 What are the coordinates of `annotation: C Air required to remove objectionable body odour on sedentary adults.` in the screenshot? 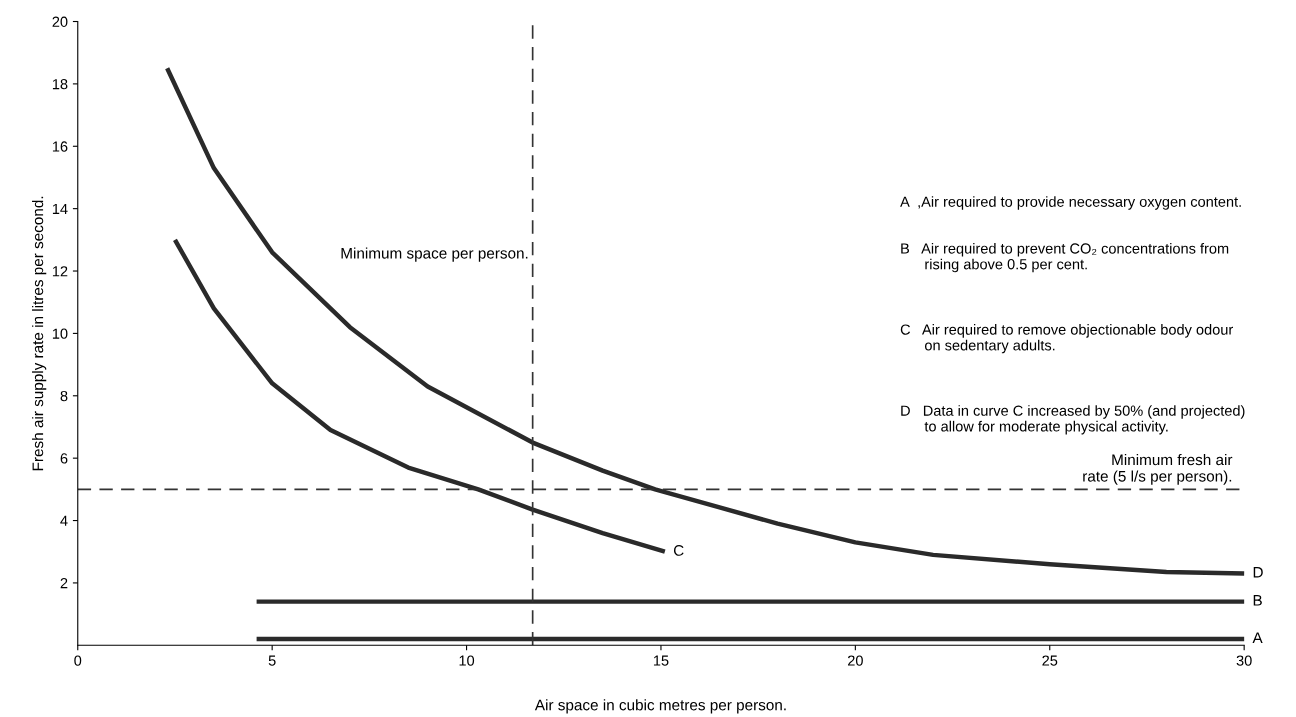 It's located at (1067, 339).